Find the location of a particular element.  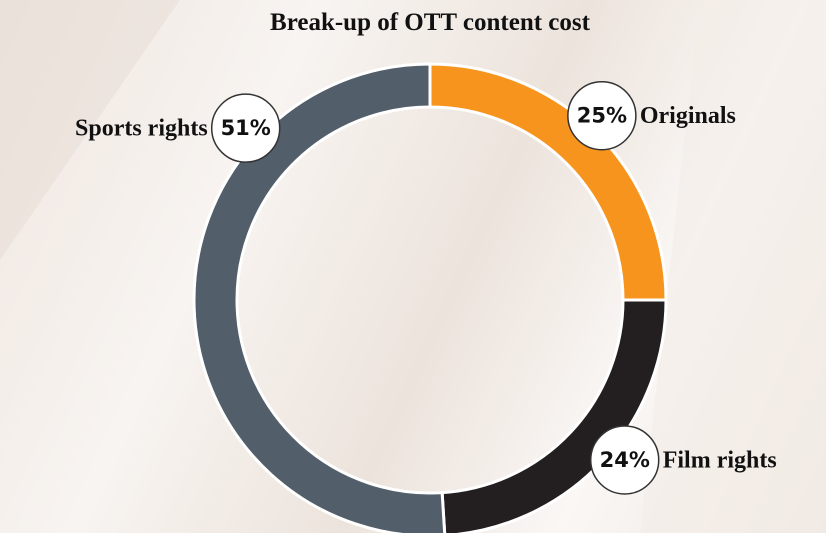

value-label: 51% is located at coordinates (246, 128).